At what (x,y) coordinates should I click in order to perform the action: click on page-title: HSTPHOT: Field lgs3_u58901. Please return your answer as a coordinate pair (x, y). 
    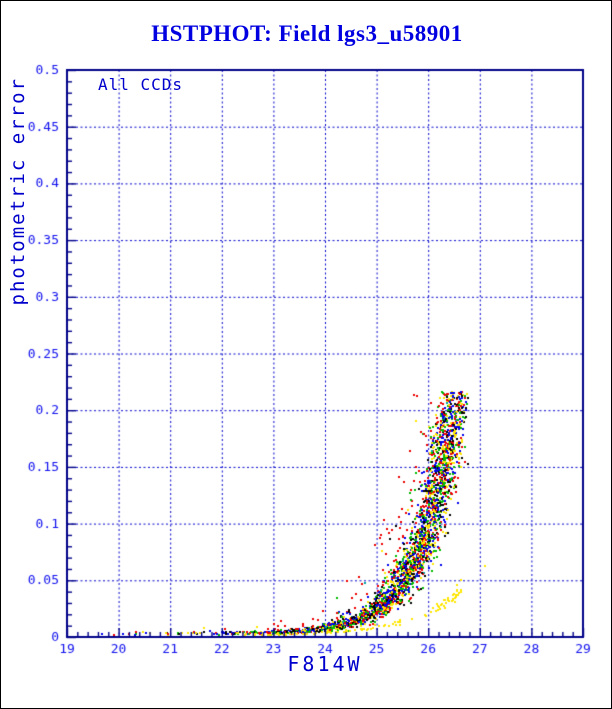
    Looking at the image, I should click on (307, 33).